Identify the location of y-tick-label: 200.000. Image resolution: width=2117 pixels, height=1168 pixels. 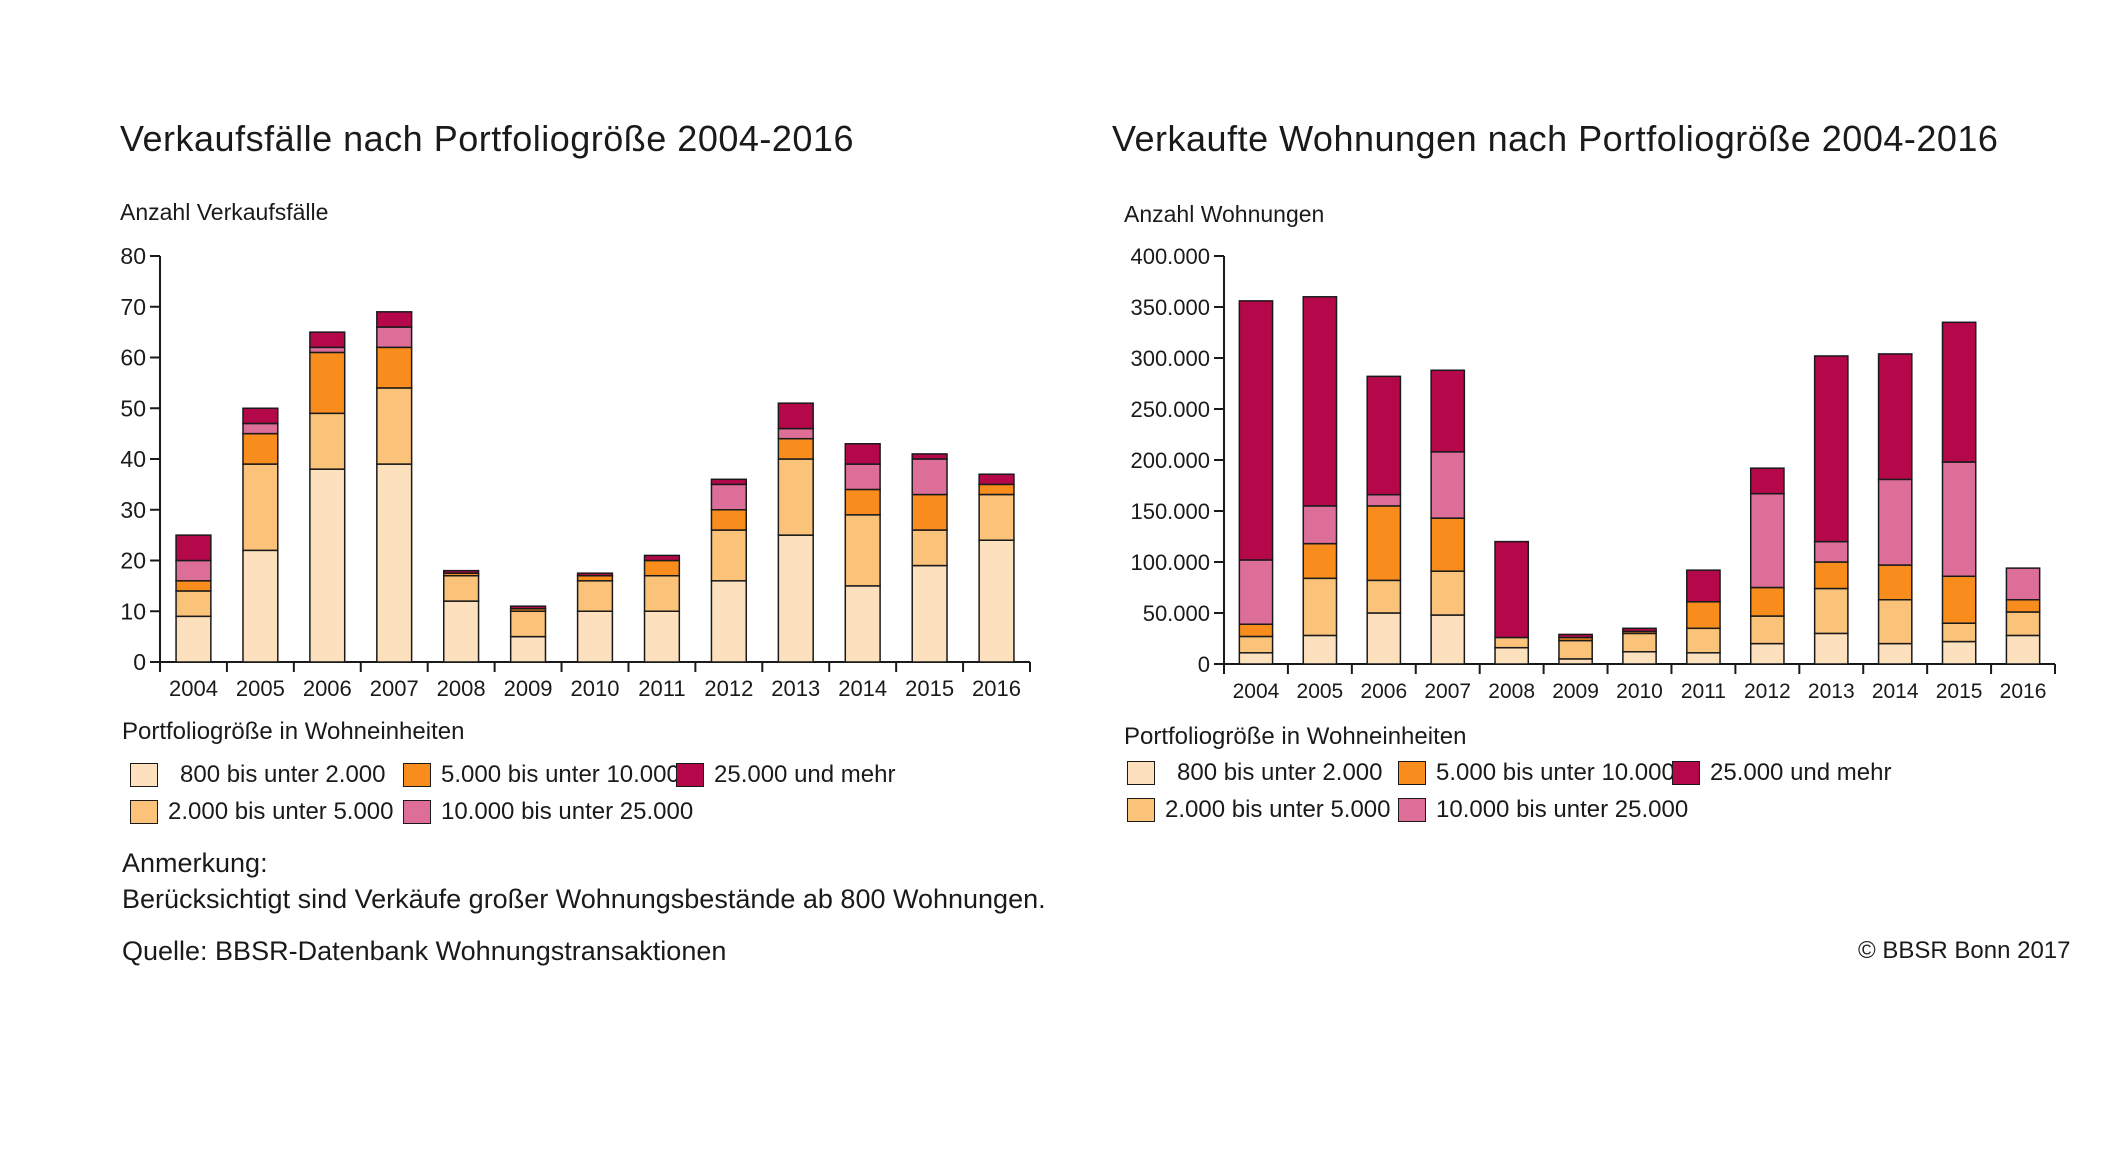
(1170, 460).